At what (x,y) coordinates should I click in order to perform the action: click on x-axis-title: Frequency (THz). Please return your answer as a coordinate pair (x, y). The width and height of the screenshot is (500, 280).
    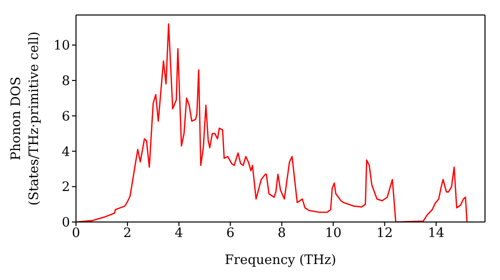
    Looking at the image, I should click on (280, 260).